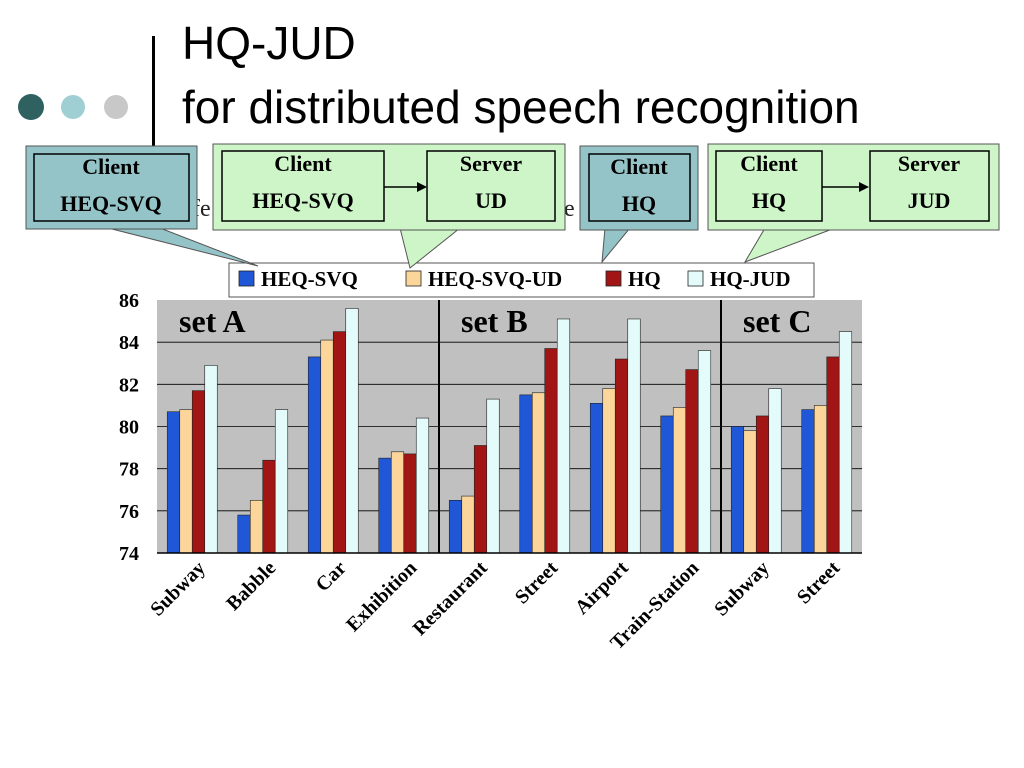 The image size is (1024, 768). I want to click on callout-1-line2: HEQ-SVQ, so click(110, 203).